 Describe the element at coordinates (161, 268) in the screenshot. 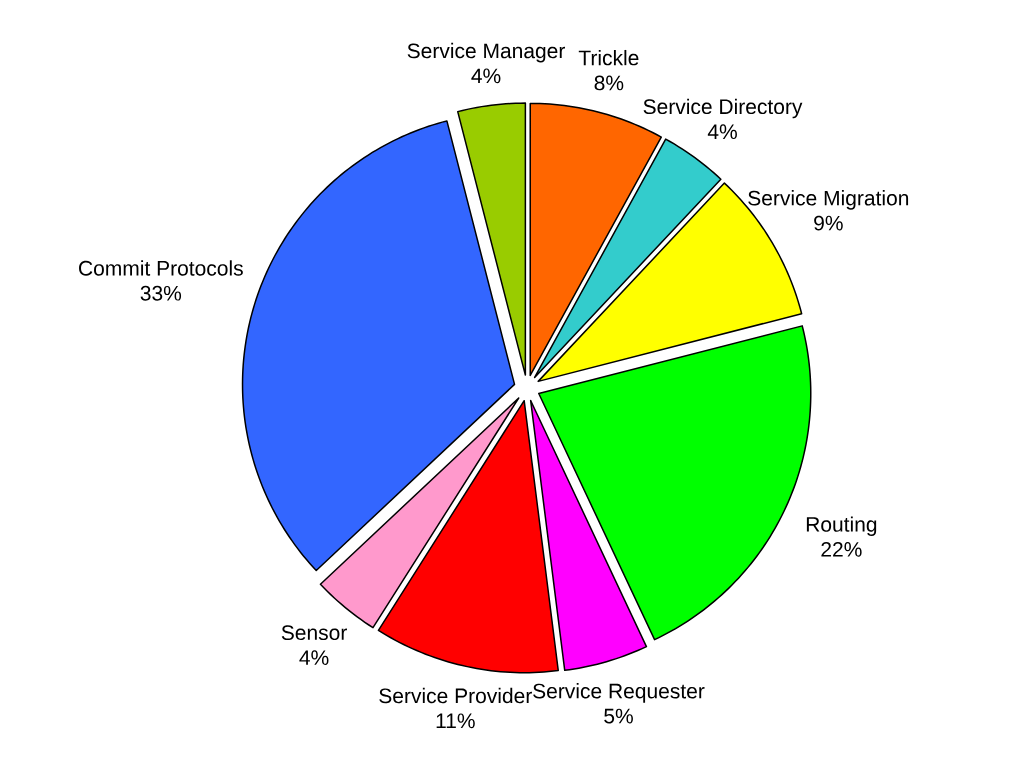

I see `slice-label: Commit Protocols` at that location.